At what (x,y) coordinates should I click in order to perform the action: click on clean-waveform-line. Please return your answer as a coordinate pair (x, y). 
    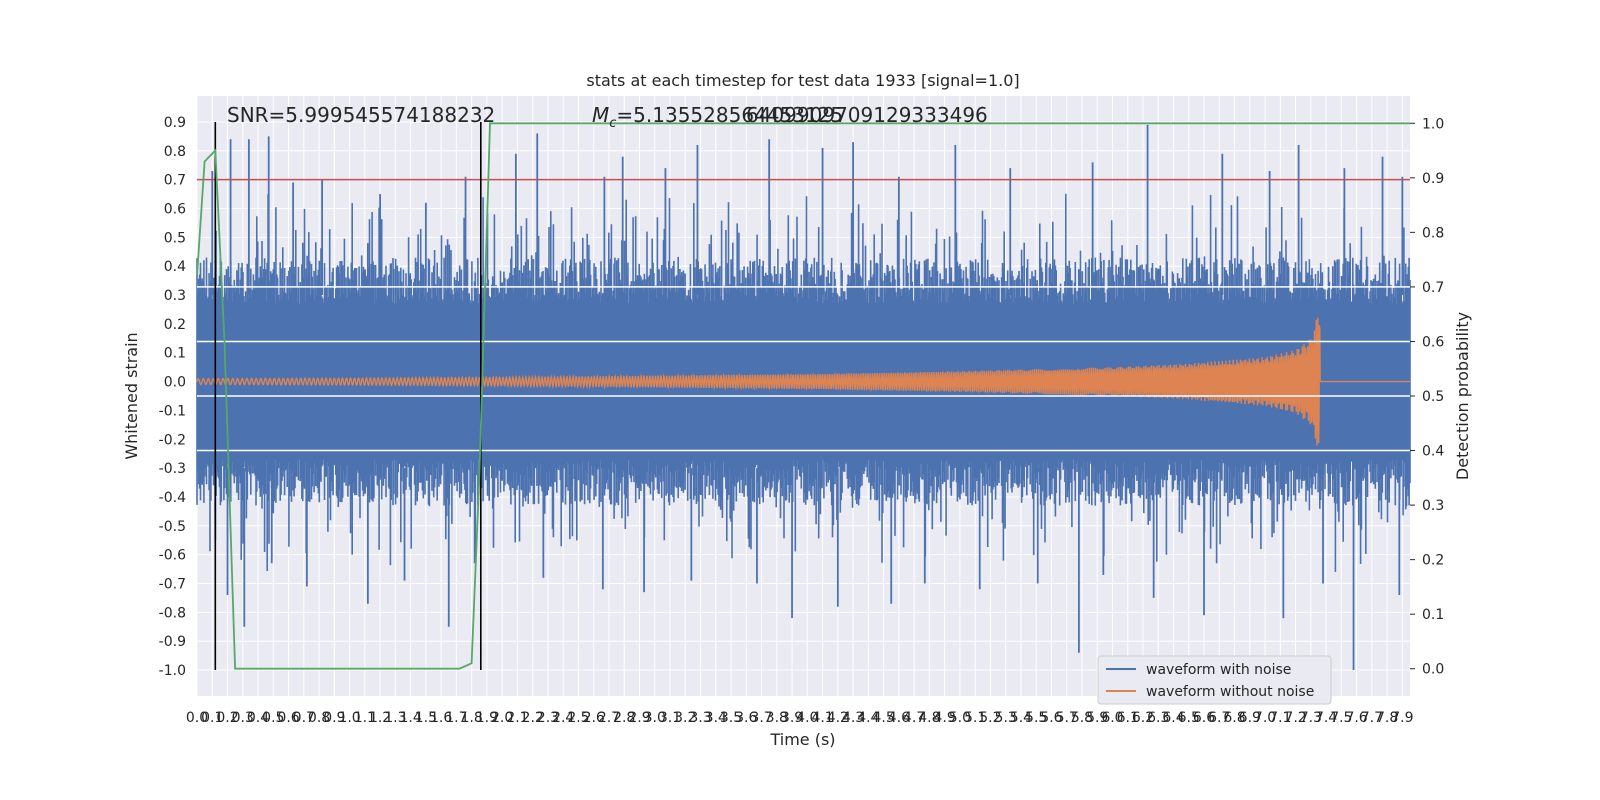
    Looking at the image, I should click on (803, 381).